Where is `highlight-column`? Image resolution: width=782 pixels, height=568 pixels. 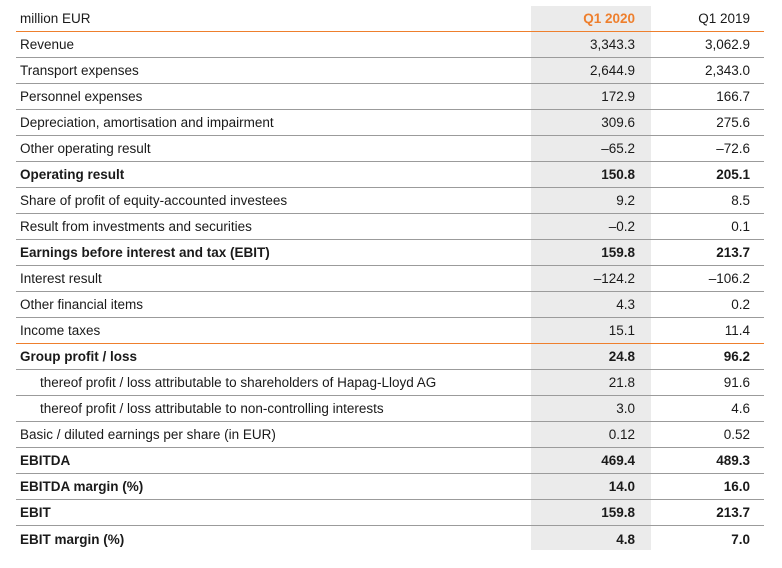
highlight-column is located at coordinates (591, 278).